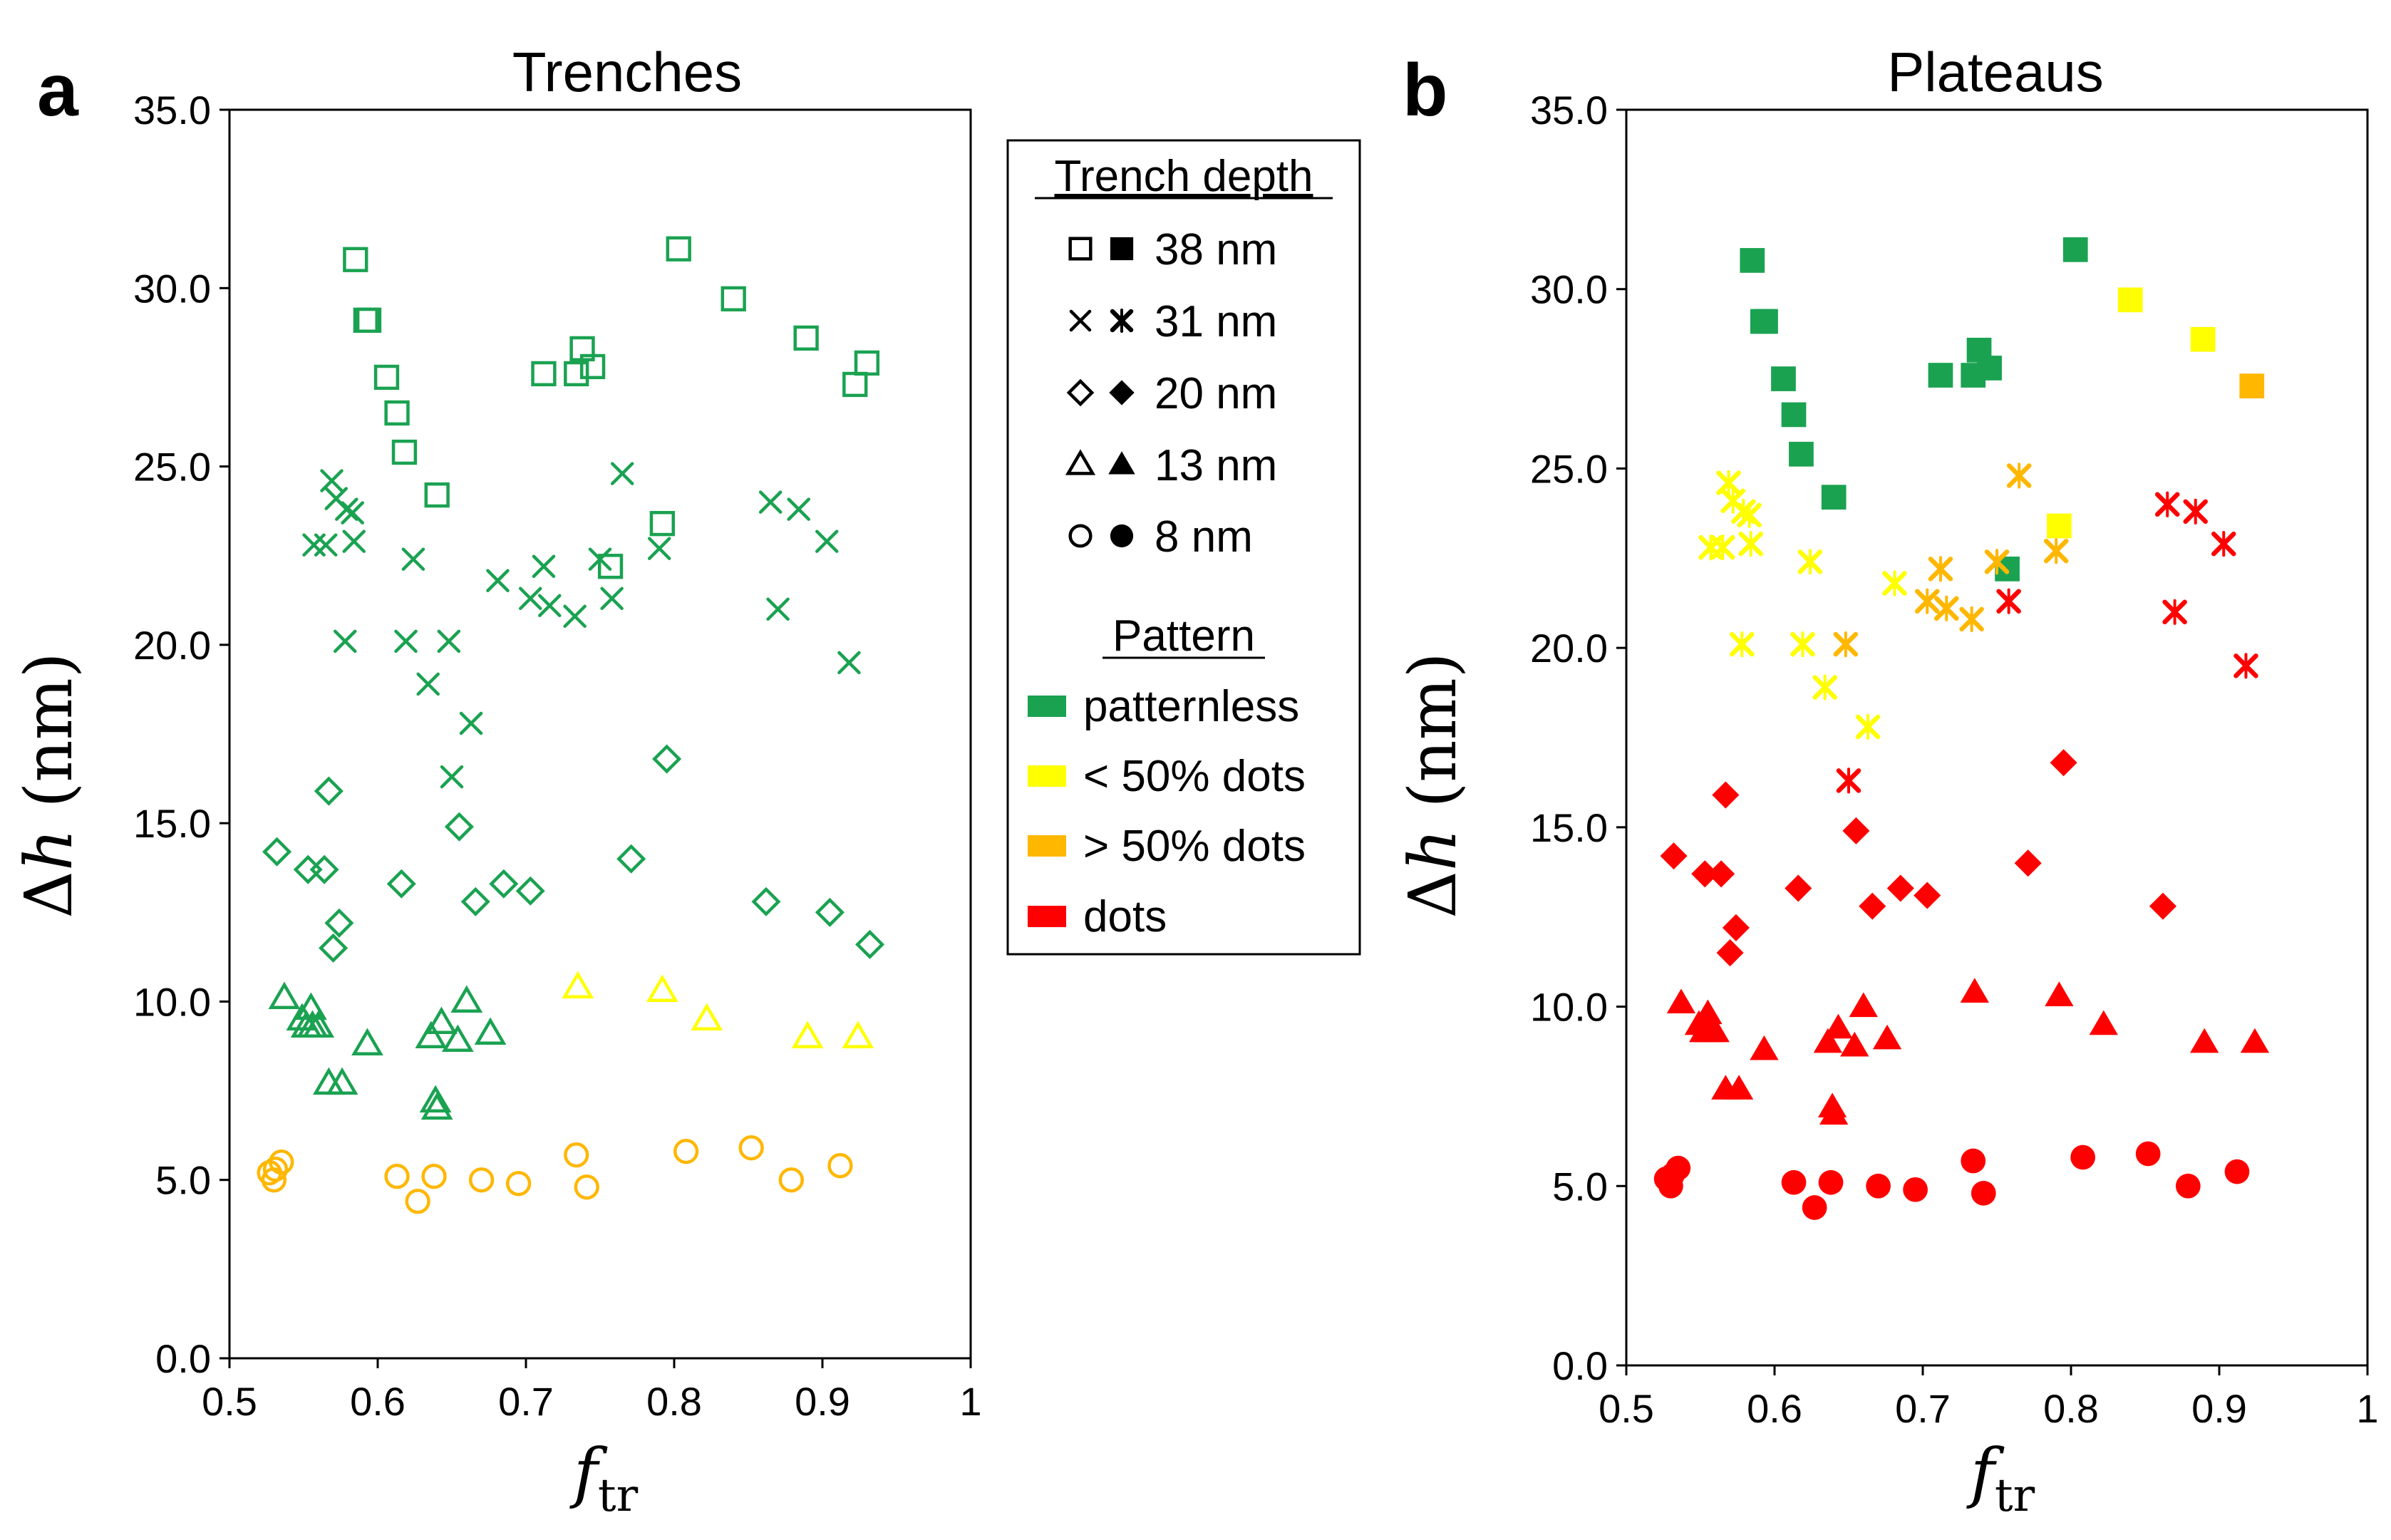  I want to click on panel-a-y-label-h: h, so click(49, 850).